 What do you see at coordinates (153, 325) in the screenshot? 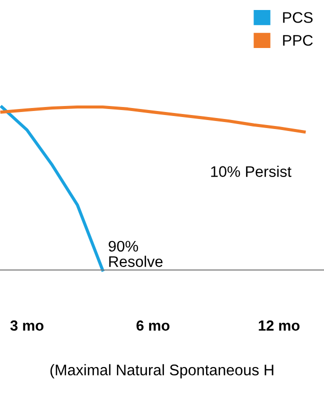
I see `x-tick-label: 6 mo` at bounding box center [153, 325].